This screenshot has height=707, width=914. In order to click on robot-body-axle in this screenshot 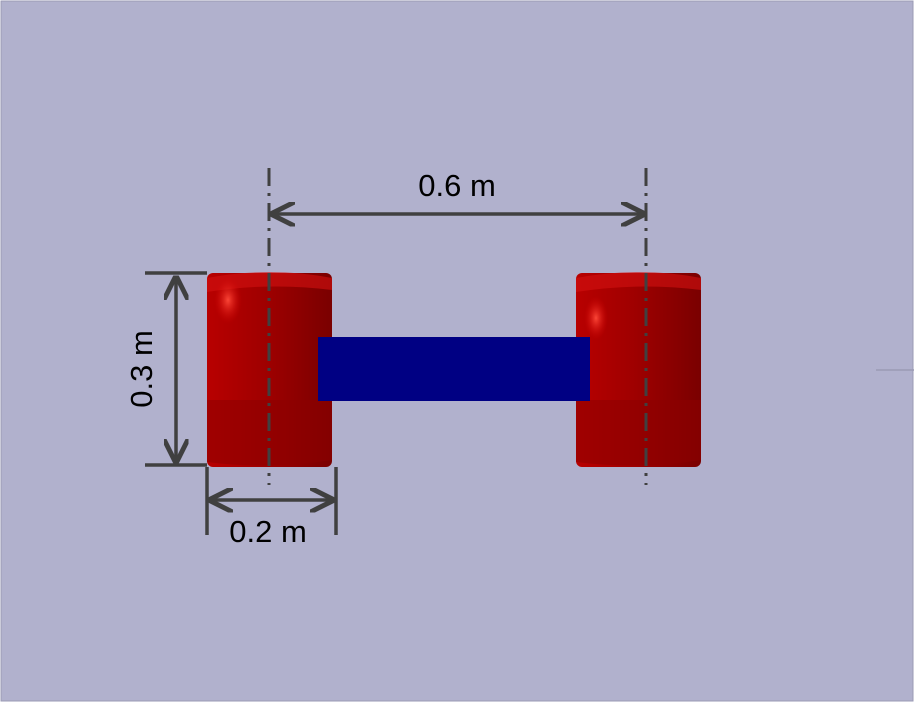, I will do `click(454, 369)`.